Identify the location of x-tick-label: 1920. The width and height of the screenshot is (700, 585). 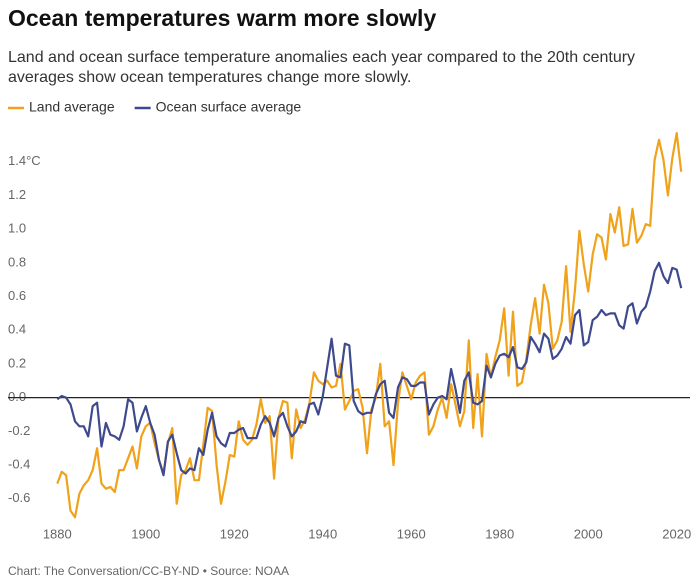
(234, 533).